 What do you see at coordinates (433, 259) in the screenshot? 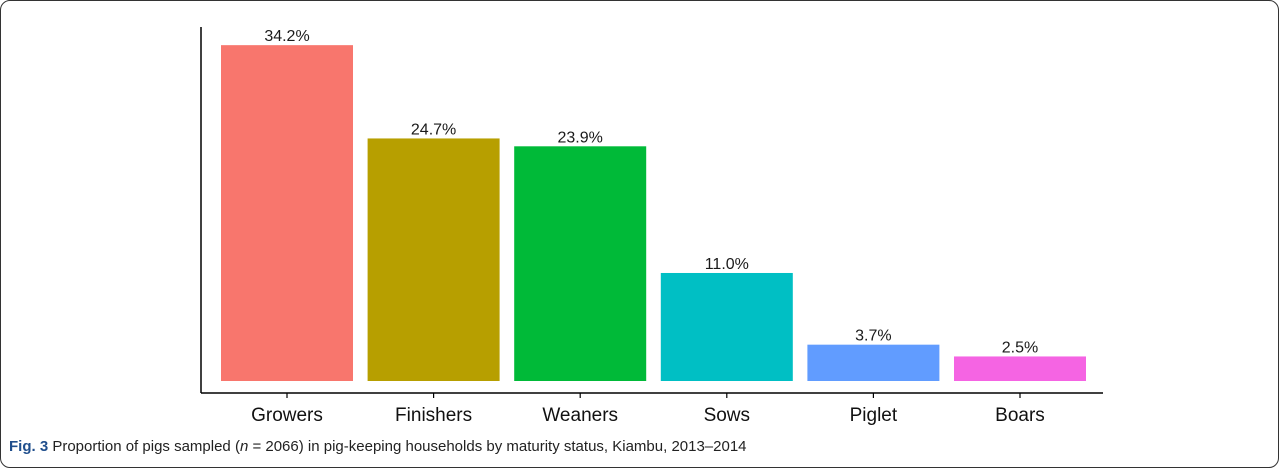
I see `bar-finishers` at bounding box center [433, 259].